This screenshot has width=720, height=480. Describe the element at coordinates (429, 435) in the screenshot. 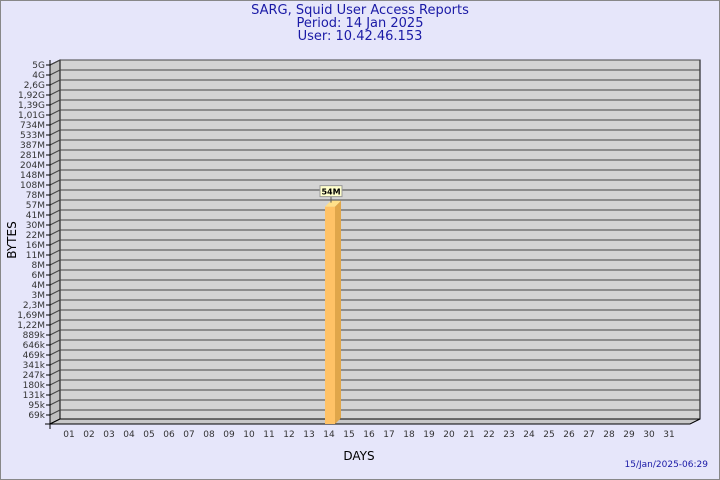

I see `x-tick-label: 19` at that location.